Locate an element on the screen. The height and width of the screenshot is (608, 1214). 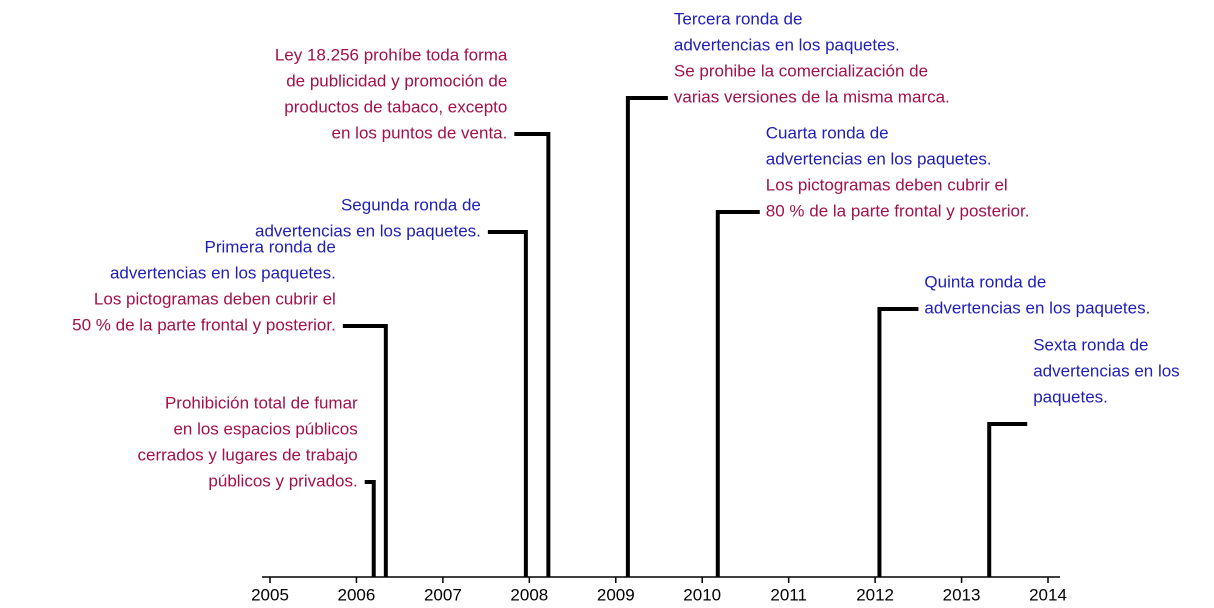
event-label: Sexta ronda de is located at coordinates (1090, 344).